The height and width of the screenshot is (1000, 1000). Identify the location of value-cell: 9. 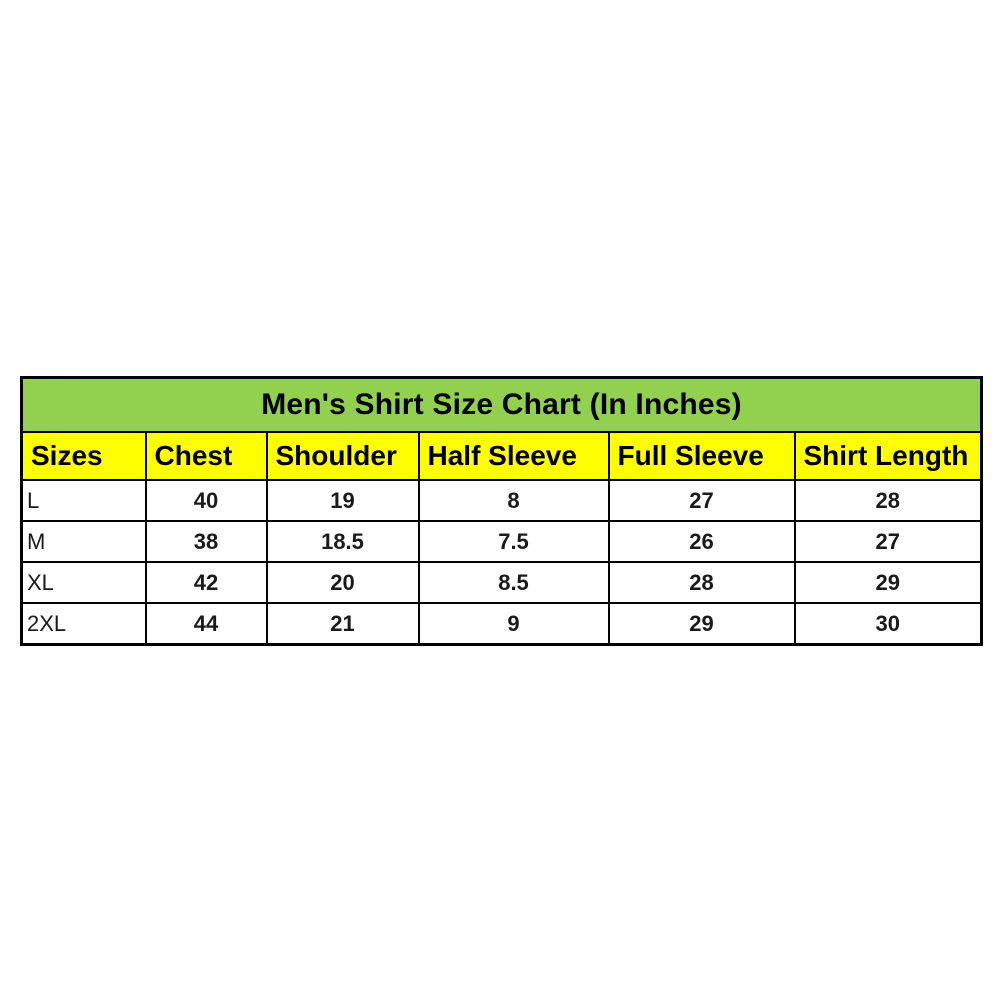
(513, 624).